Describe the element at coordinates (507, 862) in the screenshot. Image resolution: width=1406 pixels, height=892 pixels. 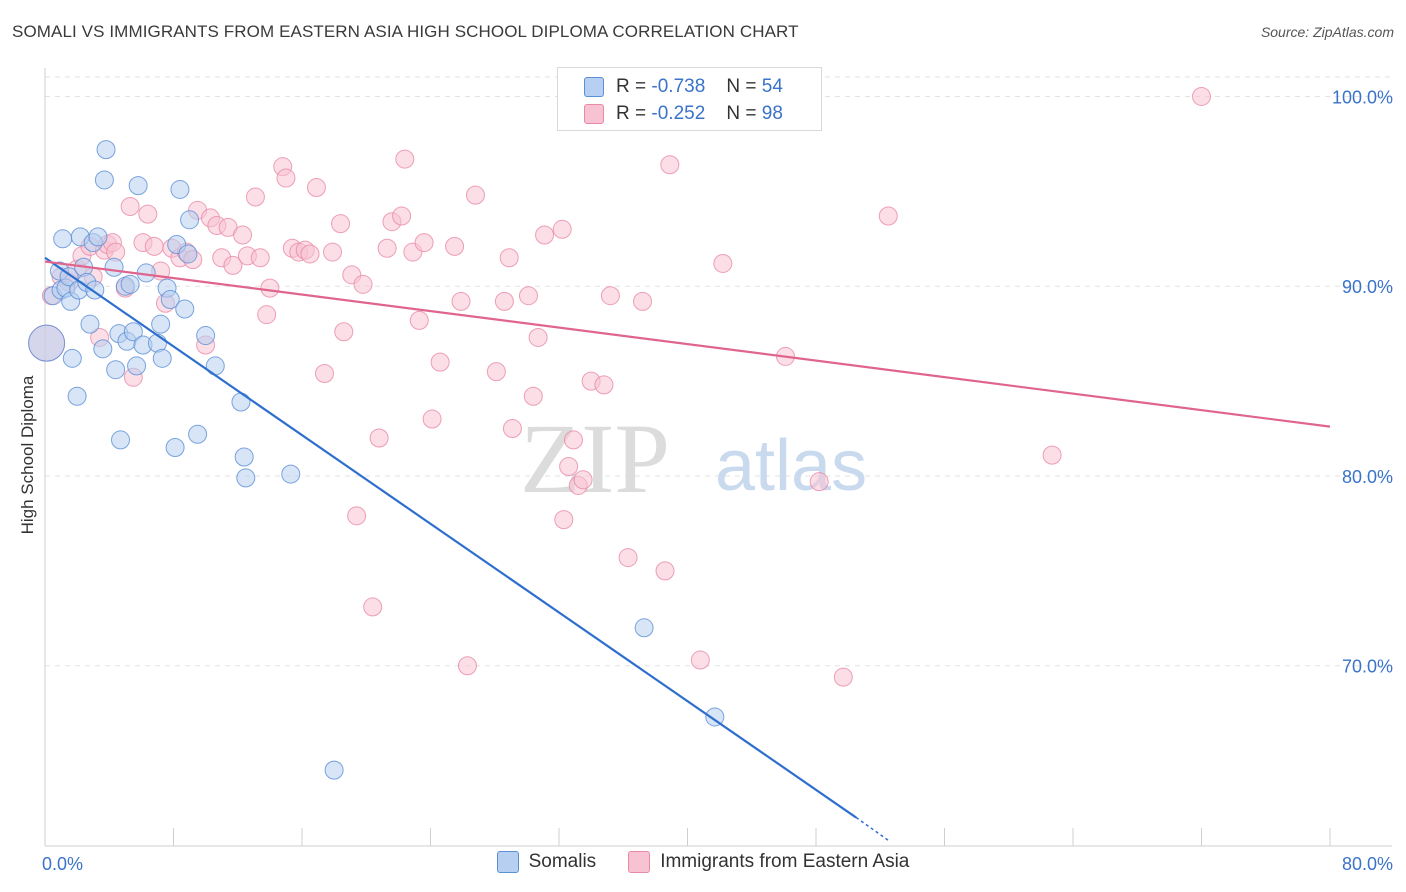
I see `somali-legend-swatch` at that location.